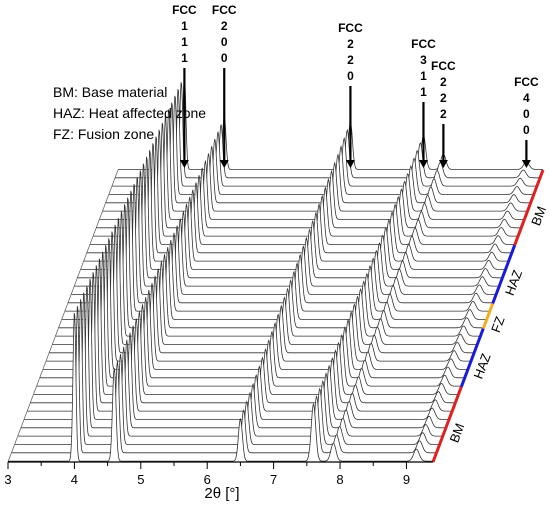 The image size is (550, 519). What do you see at coordinates (423, 44) in the screenshot?
I see `peak-label-3-line-0: FCC` at bounding box center [423, 44].